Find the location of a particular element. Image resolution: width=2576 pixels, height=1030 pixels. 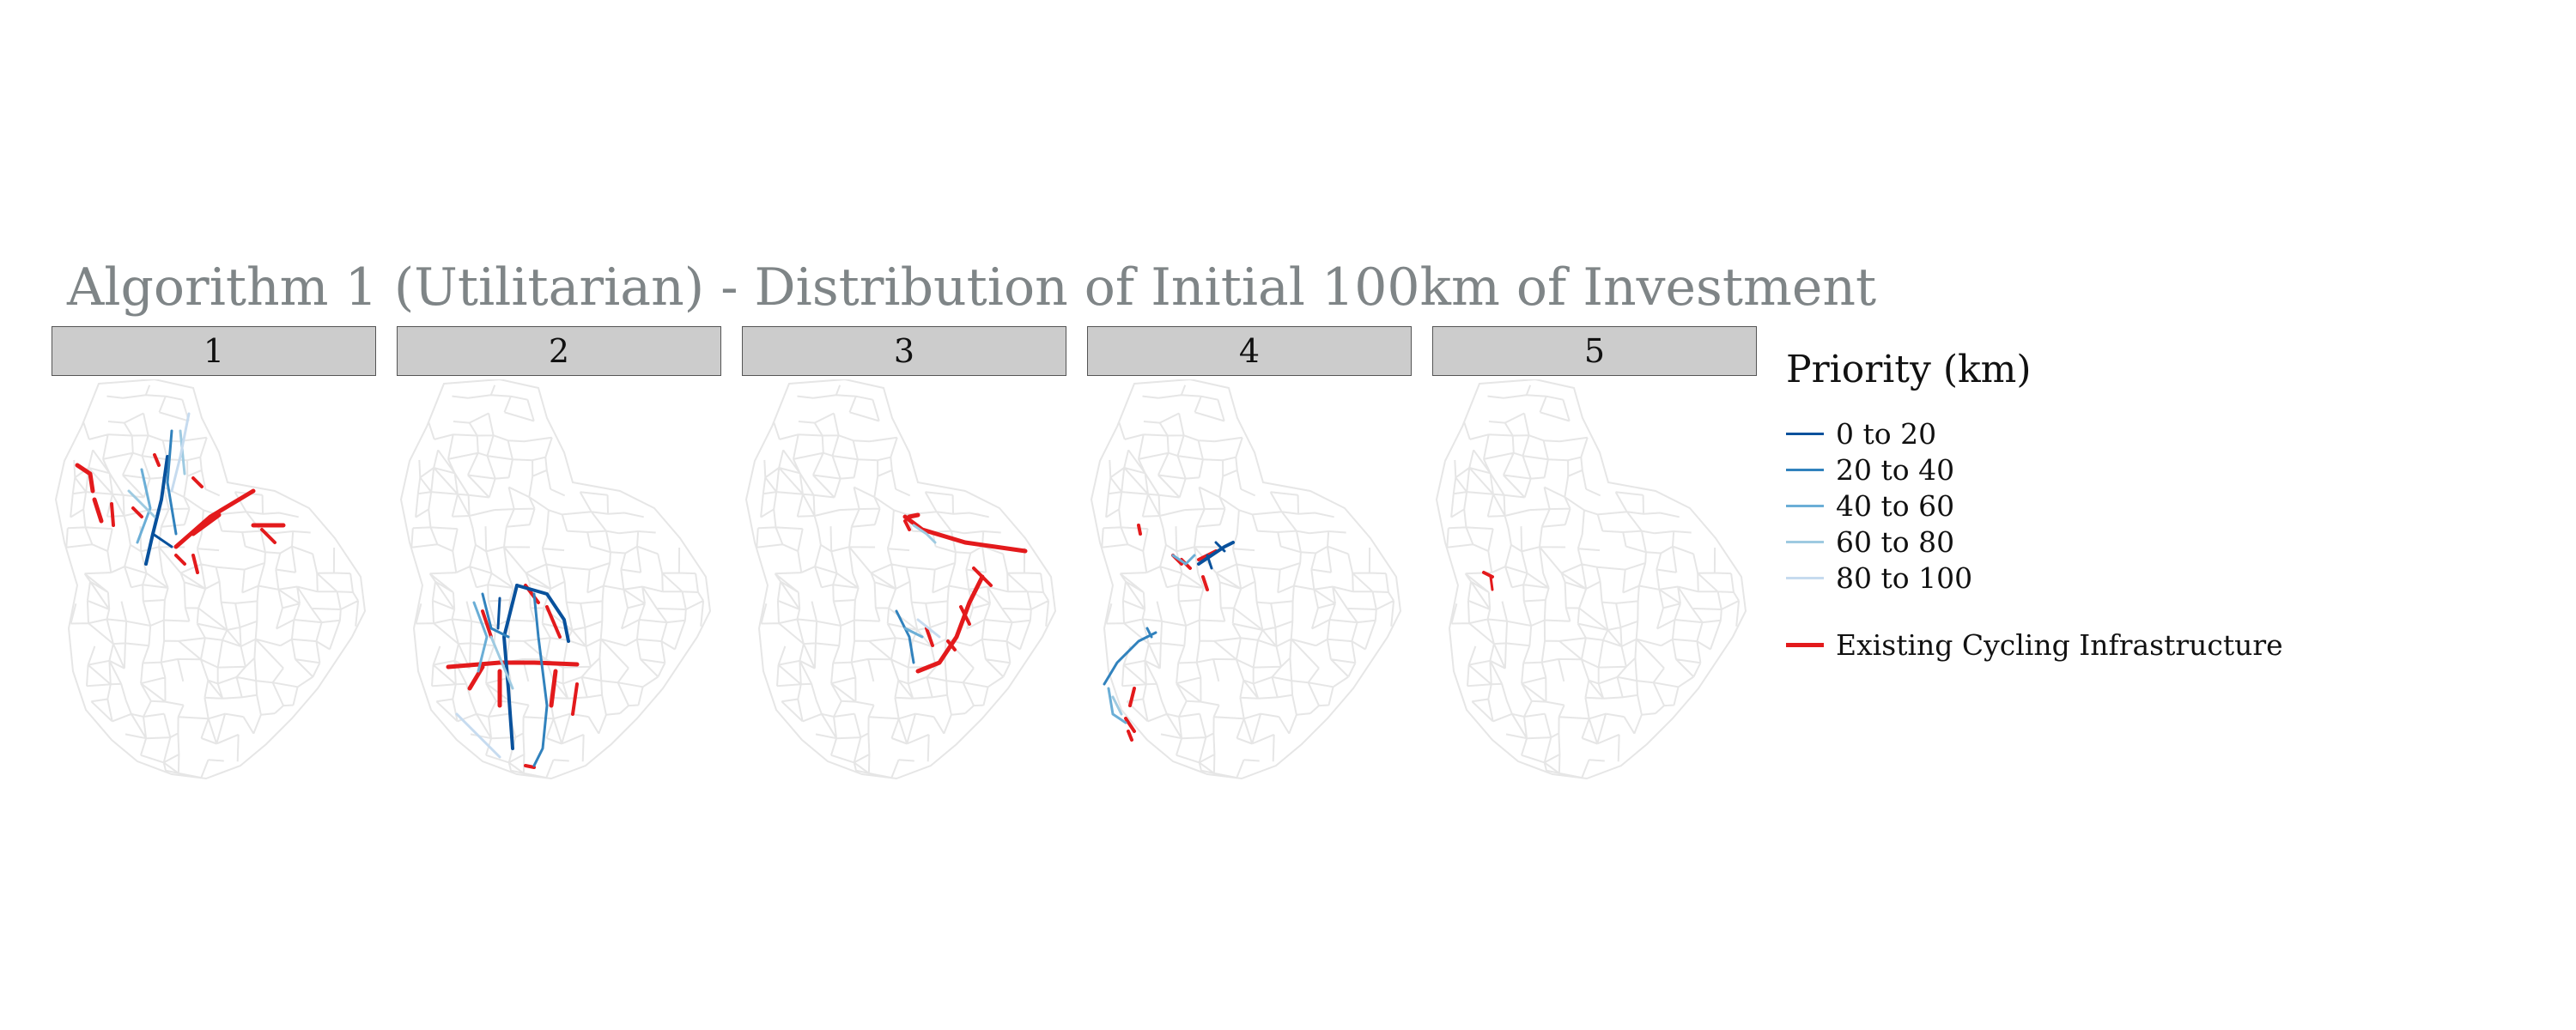

legend-item-60-80: 60 to 80 is located at coordinates (2034, 542).